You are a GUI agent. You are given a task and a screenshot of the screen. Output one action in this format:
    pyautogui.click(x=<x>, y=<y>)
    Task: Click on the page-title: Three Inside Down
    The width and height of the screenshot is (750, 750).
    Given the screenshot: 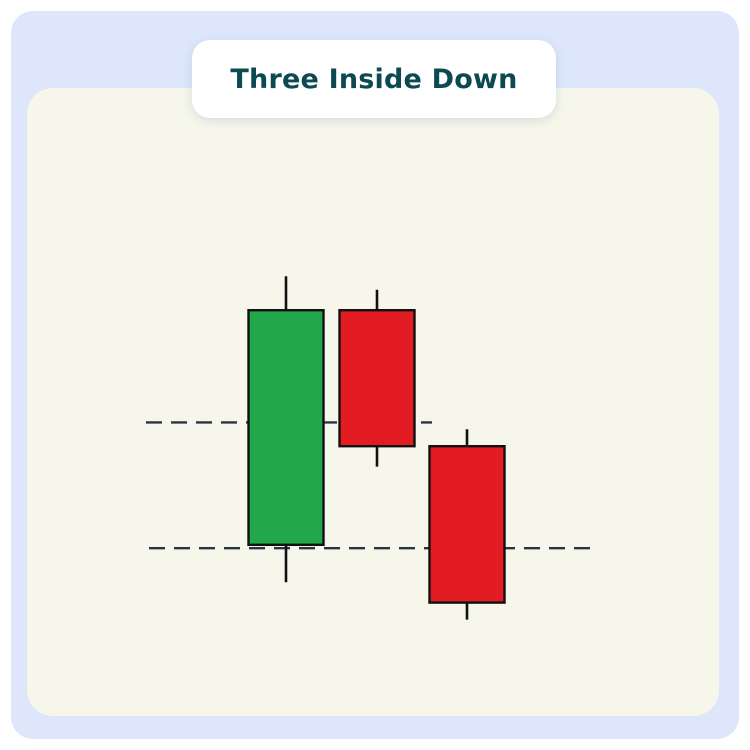 What is the action you would take?
    pyautogui.click(x=374, y=79)
    